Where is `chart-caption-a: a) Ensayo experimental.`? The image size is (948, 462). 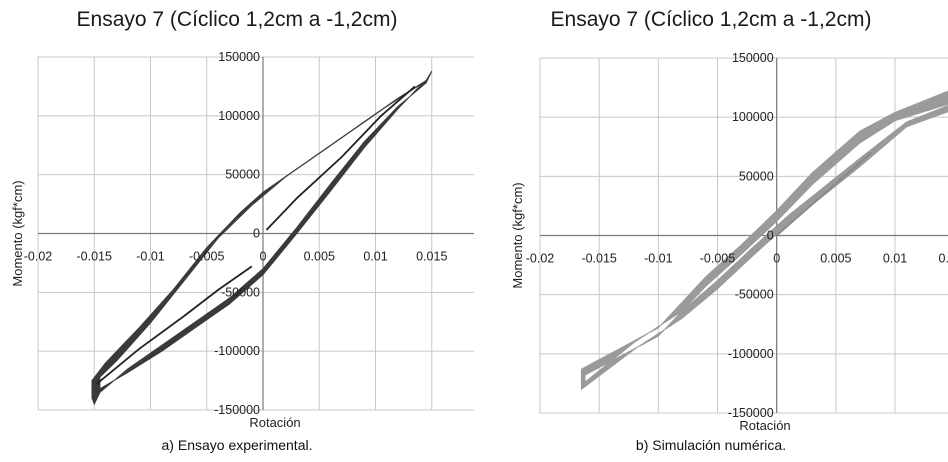
chart-caption-a: a) Ensayo experimental. is located at coordinates (237, 445).